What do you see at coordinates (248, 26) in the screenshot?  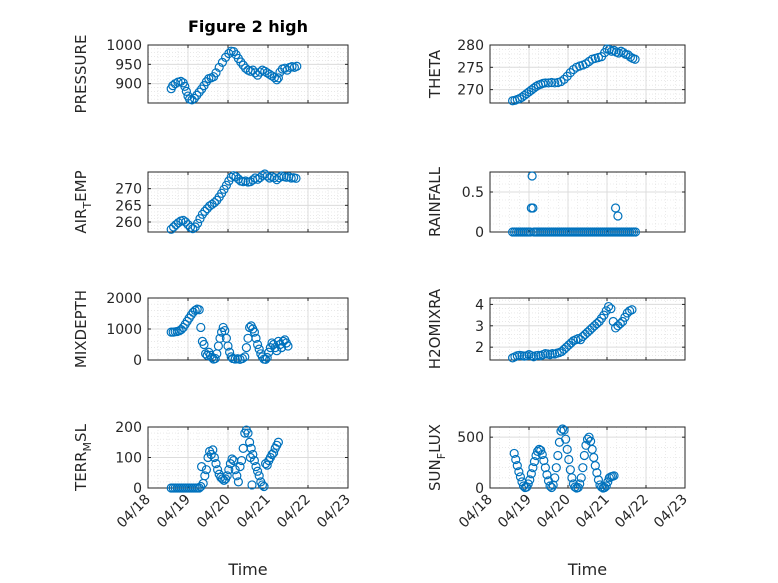 I see `figure-title: Figure 2 high` at bounding box center [248, 26].